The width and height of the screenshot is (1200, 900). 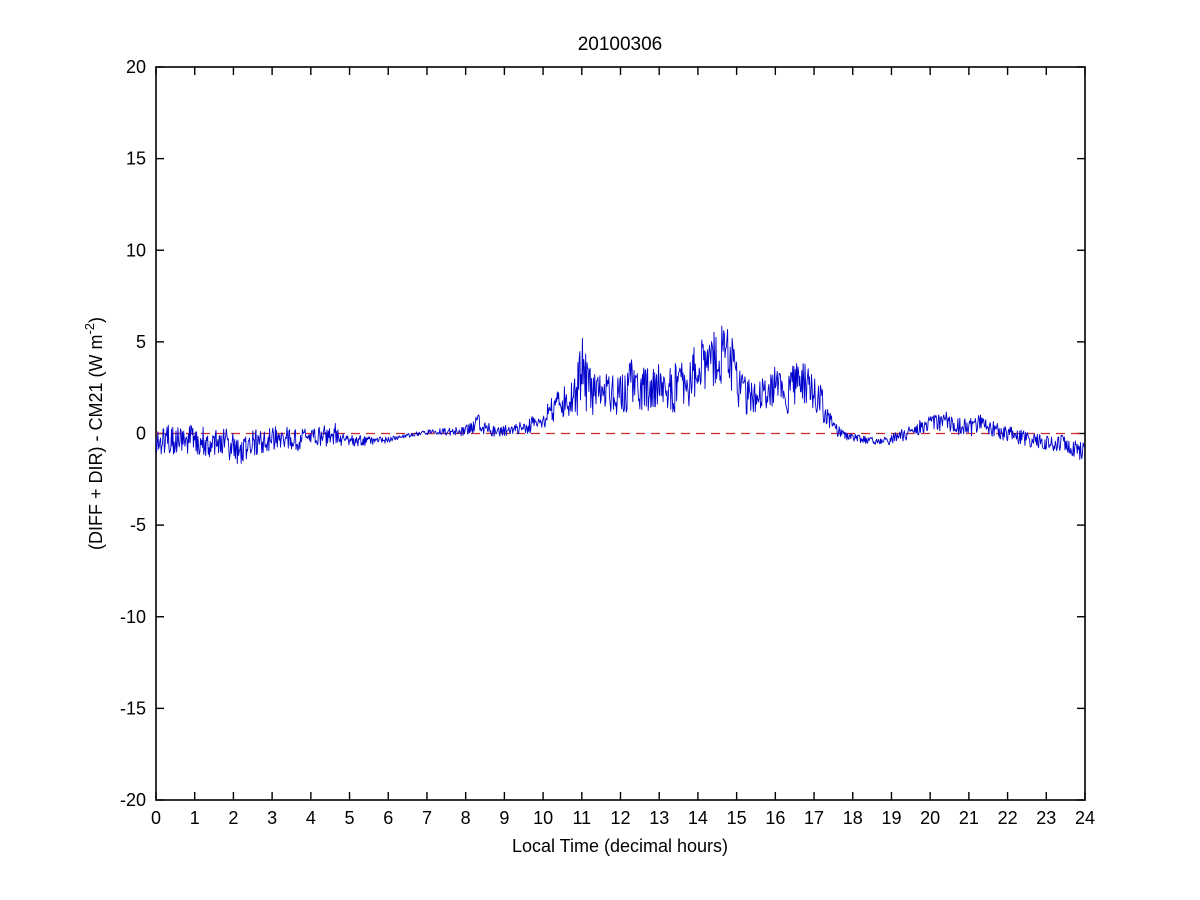 I want to click on y-tick-label: 20, so click(x=136, y=67).